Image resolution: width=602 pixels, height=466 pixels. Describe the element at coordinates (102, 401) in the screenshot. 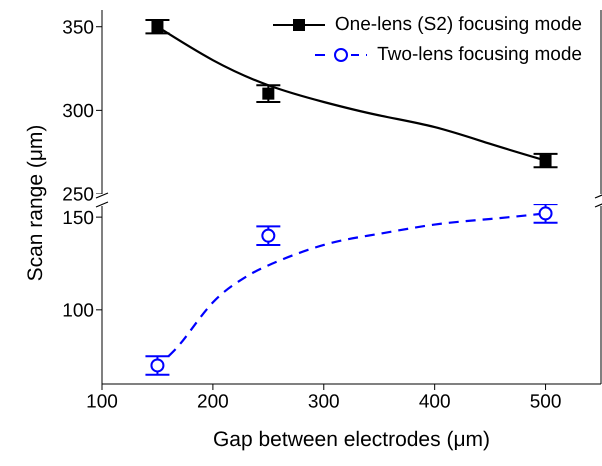

I see `x-tick-label: 100` at that location.